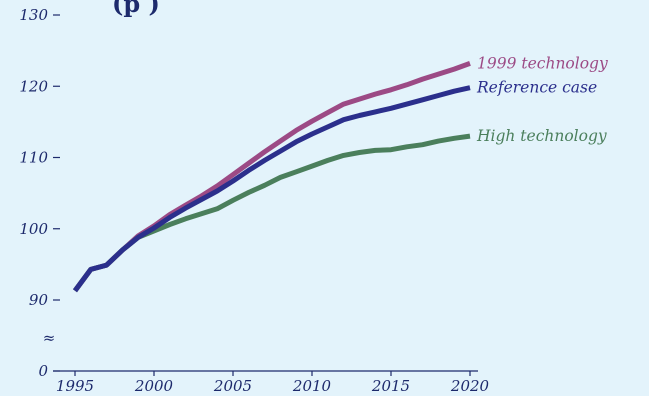  I want to click on series-label-reference-case: Reference case, so click(536, 88).